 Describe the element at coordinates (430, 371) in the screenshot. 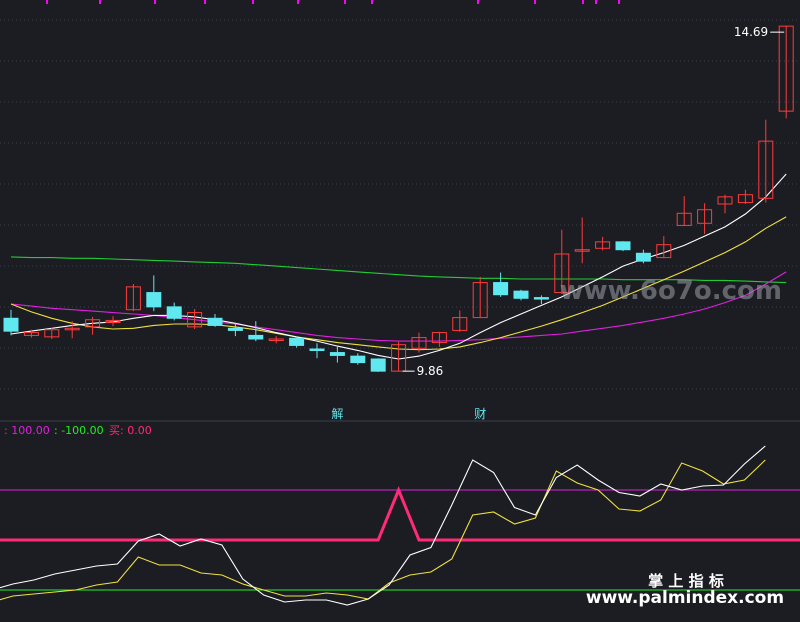

I see `min-price-label: 9.86` at that location.